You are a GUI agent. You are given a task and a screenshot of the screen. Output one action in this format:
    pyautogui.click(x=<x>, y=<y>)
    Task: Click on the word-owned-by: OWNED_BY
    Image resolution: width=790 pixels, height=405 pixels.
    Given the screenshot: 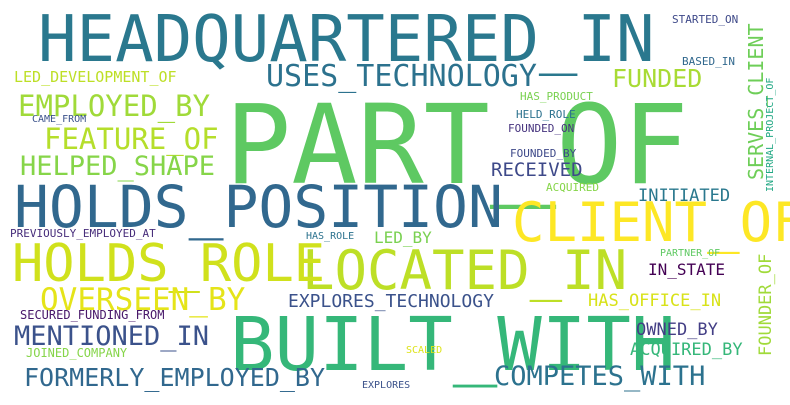 What is the action you would take?
    pyautogui.click(x=677, y=330)
    